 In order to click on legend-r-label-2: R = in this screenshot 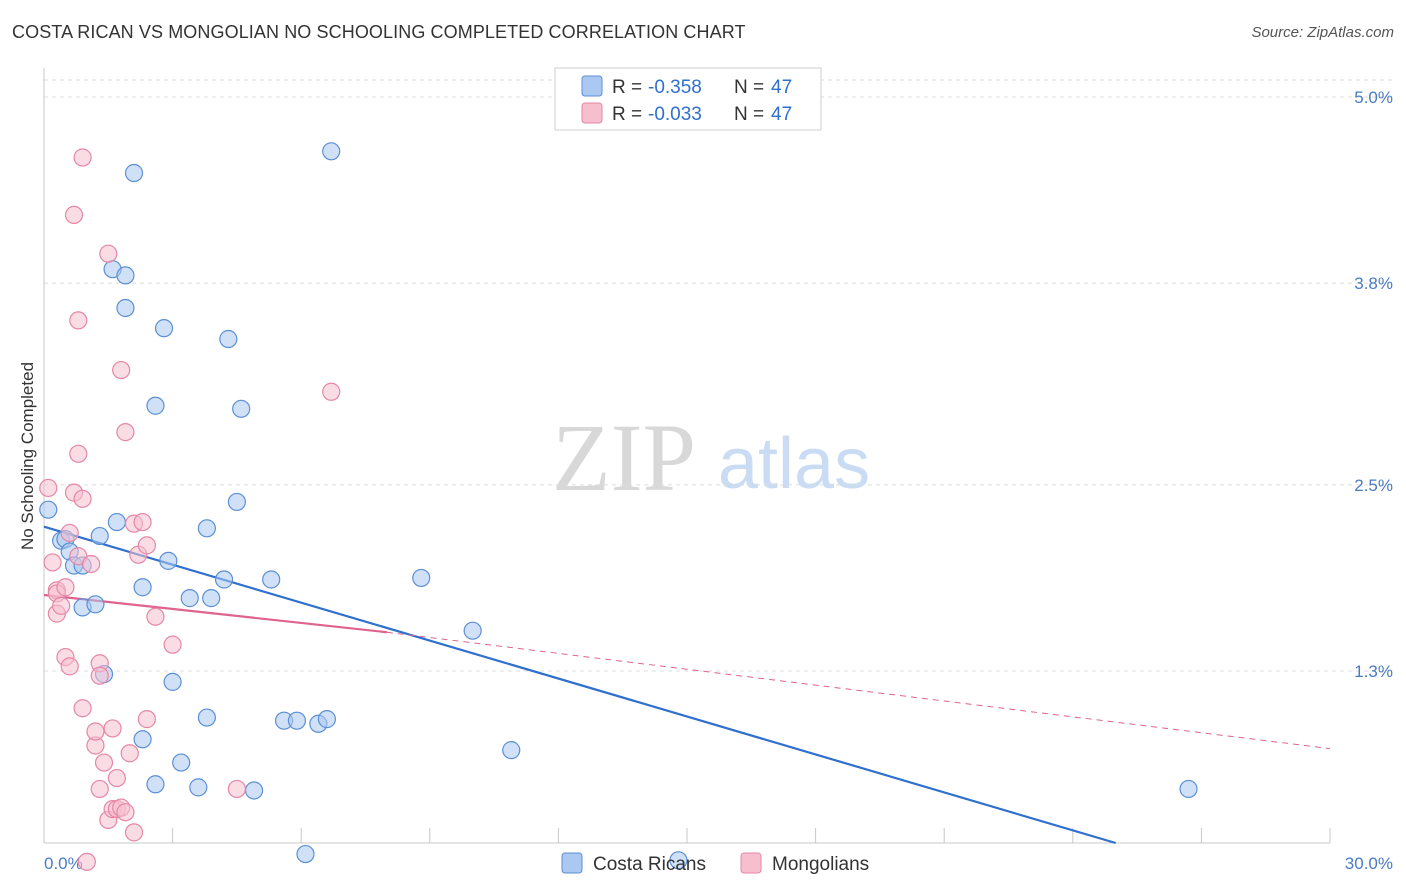, I will do `click(627, 114)`.